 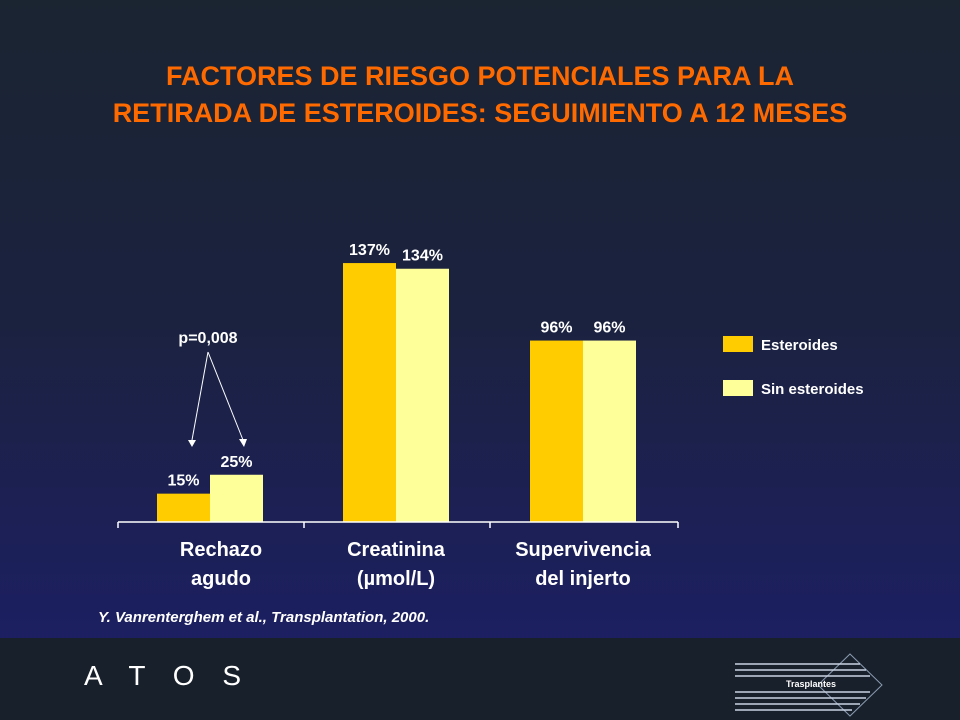 What do you see at coordinates (168, 675) in the screenshot?
I see `brand-name: A T O S` at bounding box center [168, 675].